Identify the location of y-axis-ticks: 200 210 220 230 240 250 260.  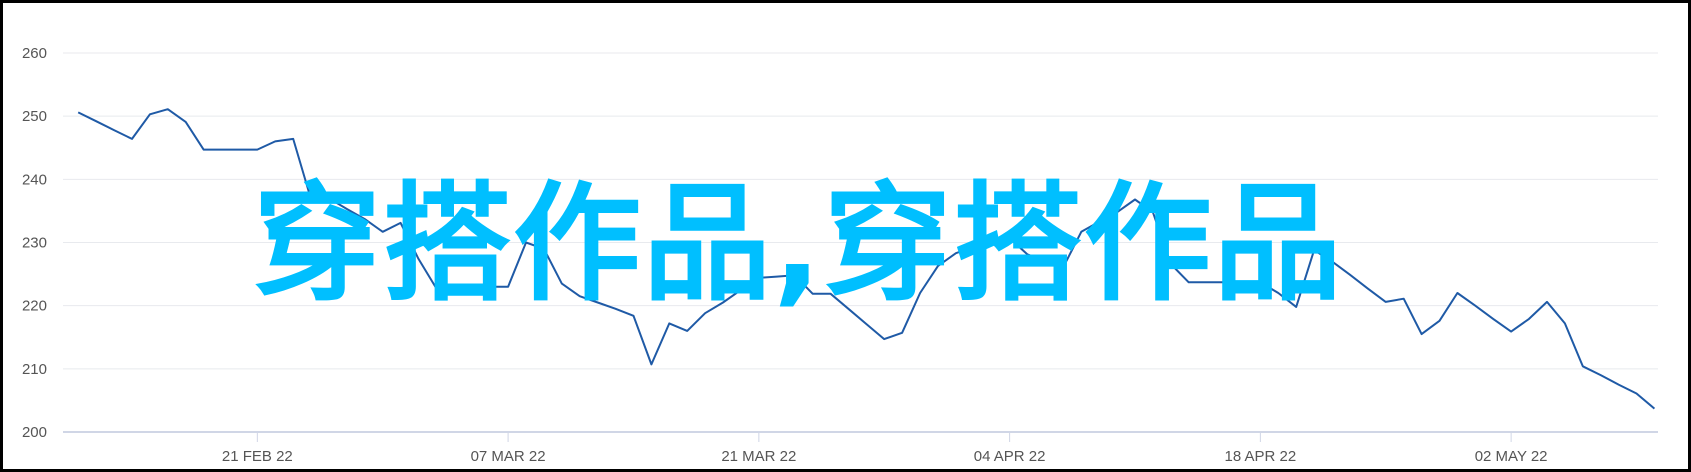
(34, 243).